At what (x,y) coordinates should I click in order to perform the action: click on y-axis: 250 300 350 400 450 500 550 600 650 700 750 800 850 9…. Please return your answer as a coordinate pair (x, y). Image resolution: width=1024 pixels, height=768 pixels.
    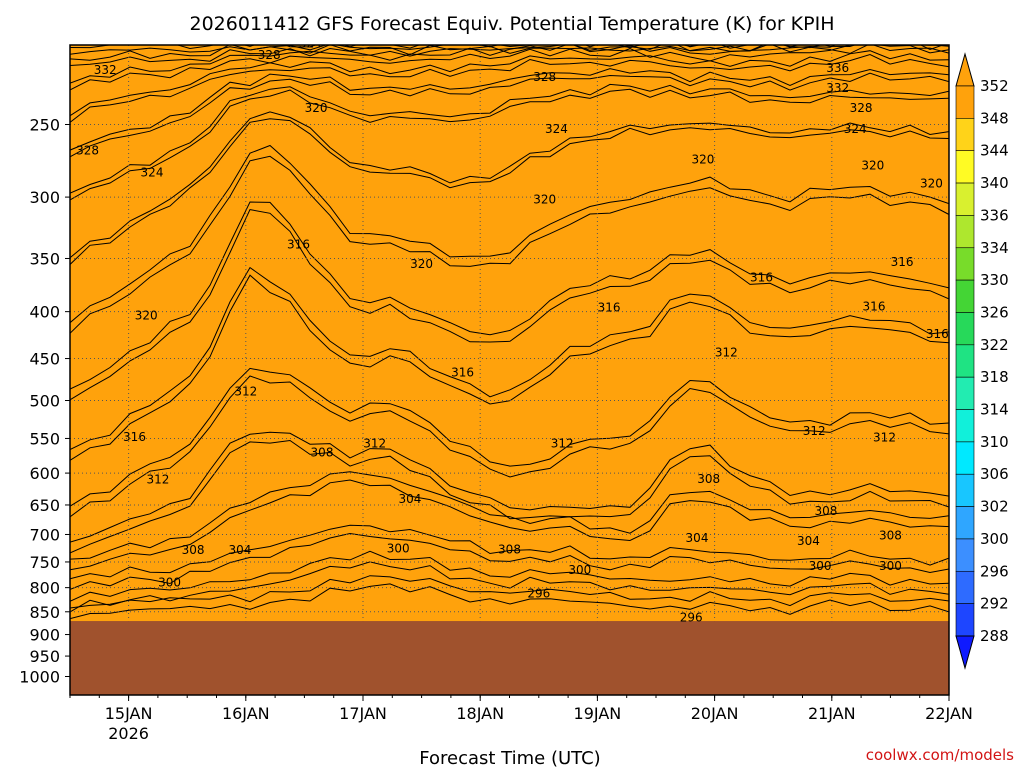
    Looking at the image, I should click on (44, 401).